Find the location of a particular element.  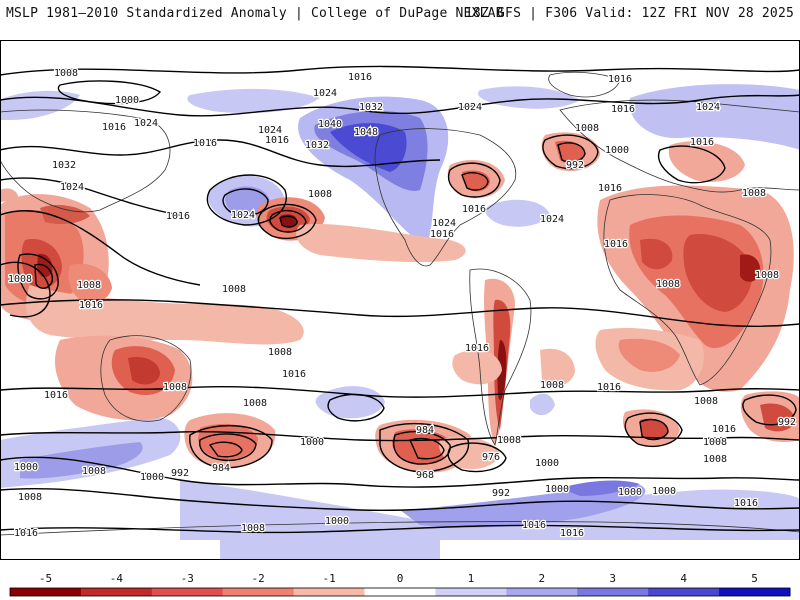

colorbar-tick-label: 5 is located at coordinates (754, 578).